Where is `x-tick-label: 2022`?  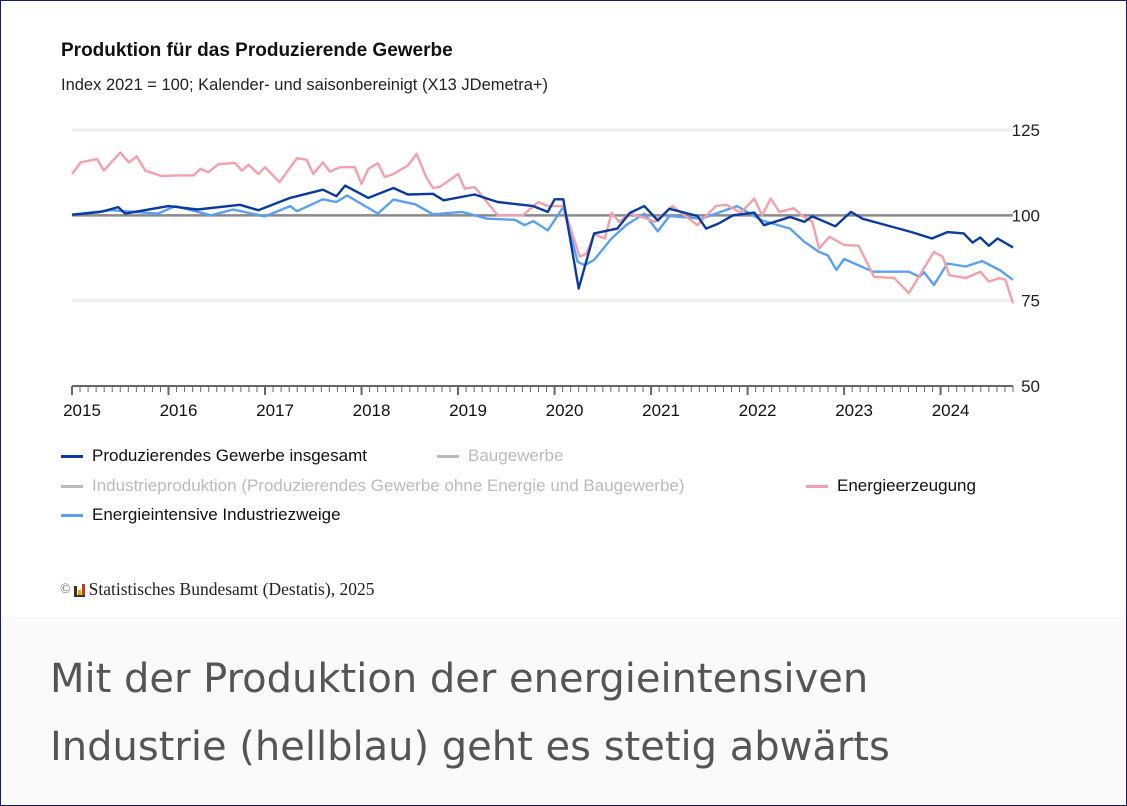
x-tick-label: 2022 is located at coordinates (758, 410).